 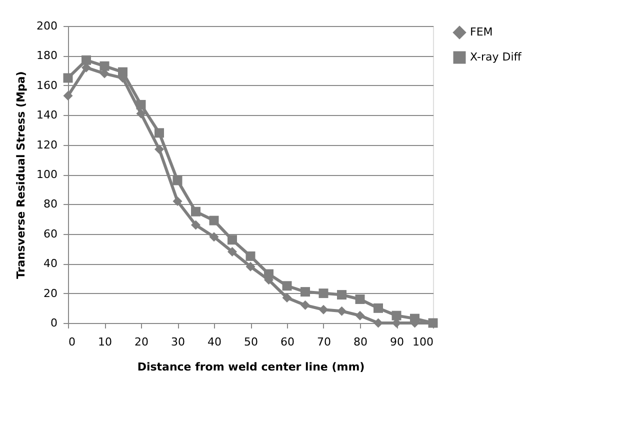 I want to click on y-tick-label: 100, so click(x=47, y=174).